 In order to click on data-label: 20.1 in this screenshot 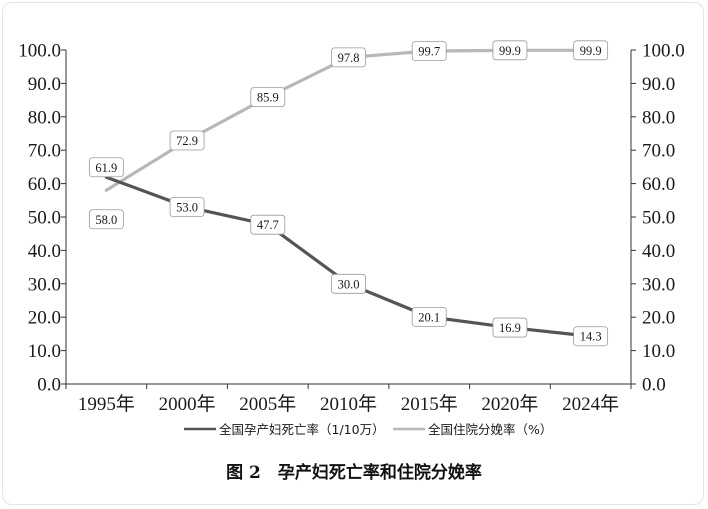, I will do `click(429, 316)`.